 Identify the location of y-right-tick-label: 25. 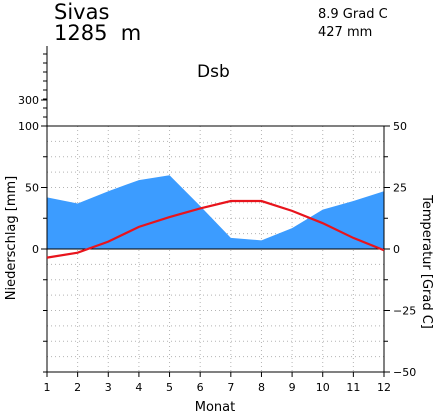
(400, 188).